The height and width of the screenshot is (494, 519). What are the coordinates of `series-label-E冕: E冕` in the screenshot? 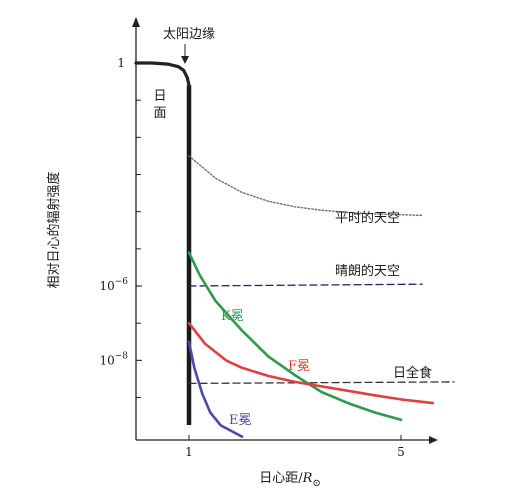 It's located at (240, 420).